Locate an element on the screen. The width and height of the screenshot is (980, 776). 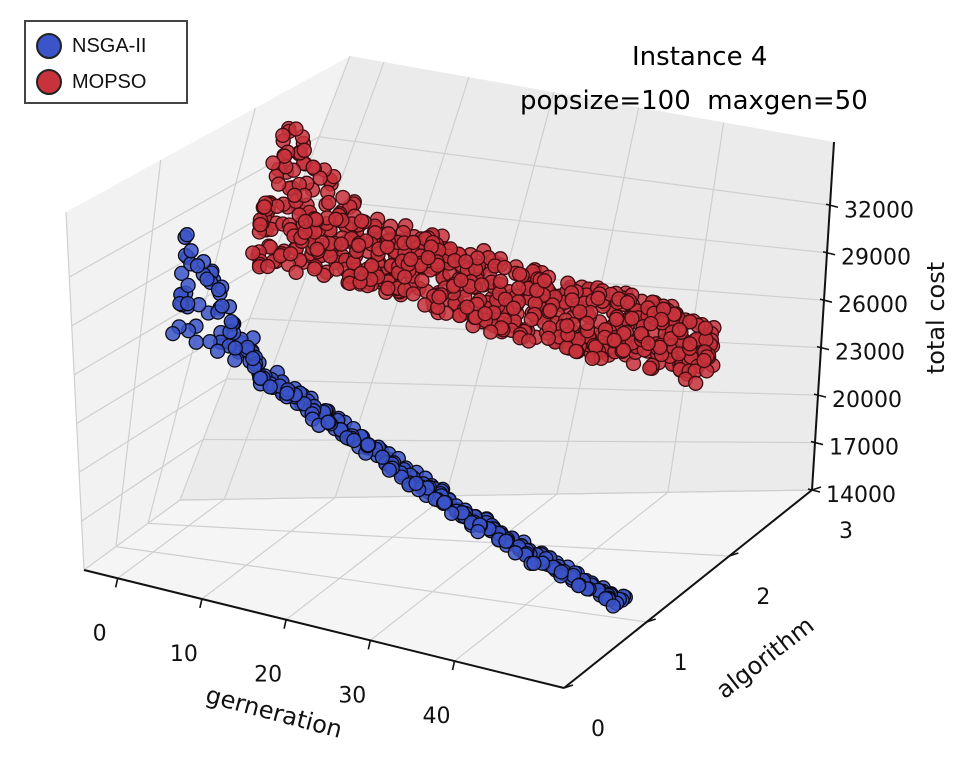
z-tick-label: 20000 is located at coordinates (867, 400).